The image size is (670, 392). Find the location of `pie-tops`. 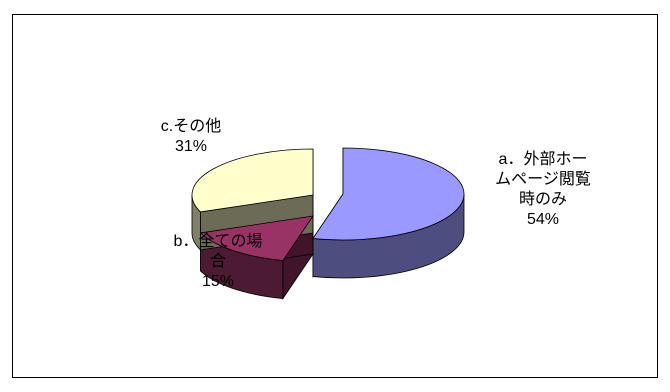

pie-tops is located at coordinates (328, 204).